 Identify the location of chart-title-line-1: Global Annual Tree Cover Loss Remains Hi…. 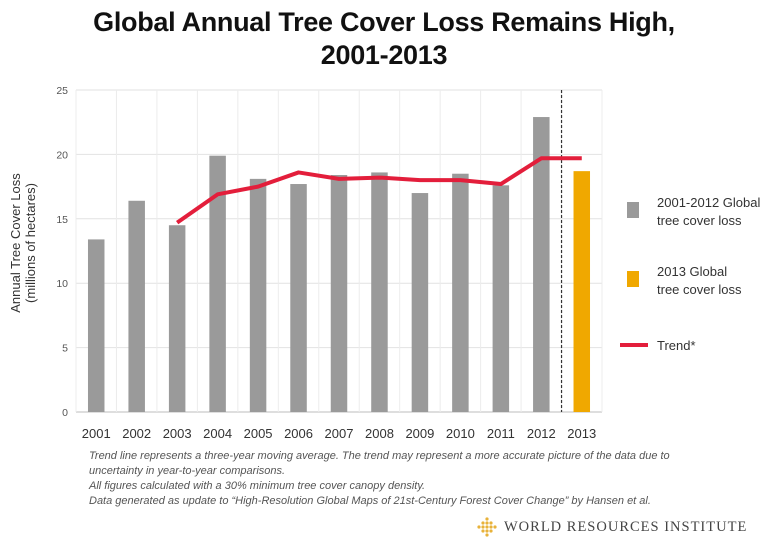
(384, 22).